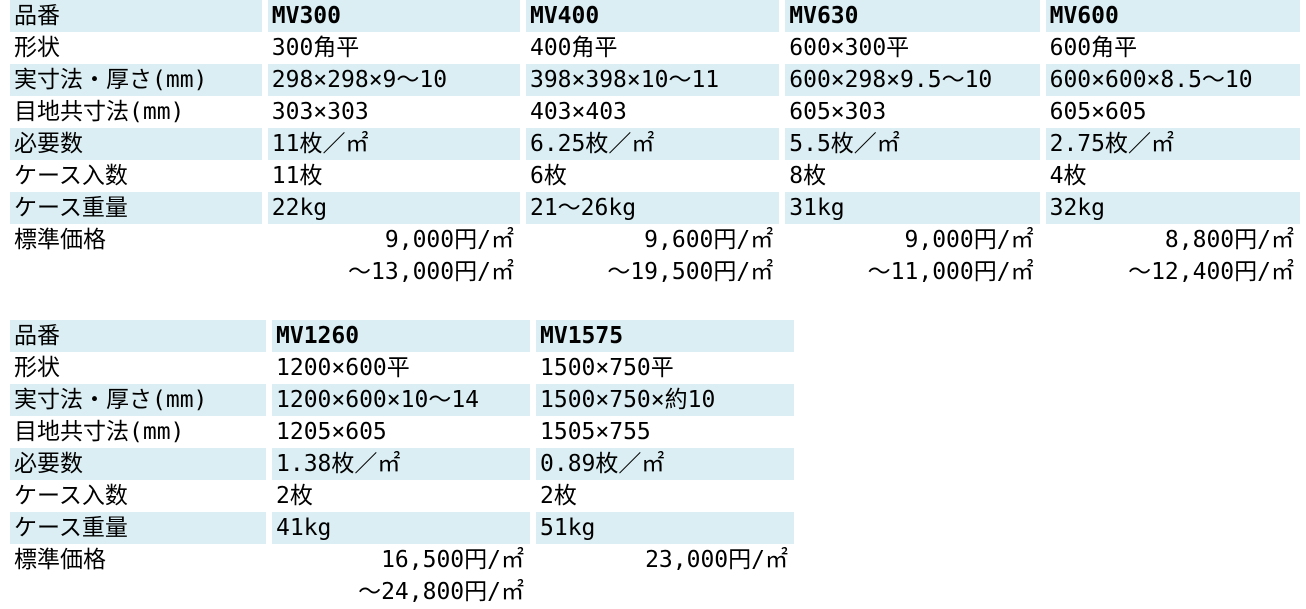  I want to click on row-case-weight: ケース重量 22kg 21～26kg 31kg 32kg, so click(655, 208).